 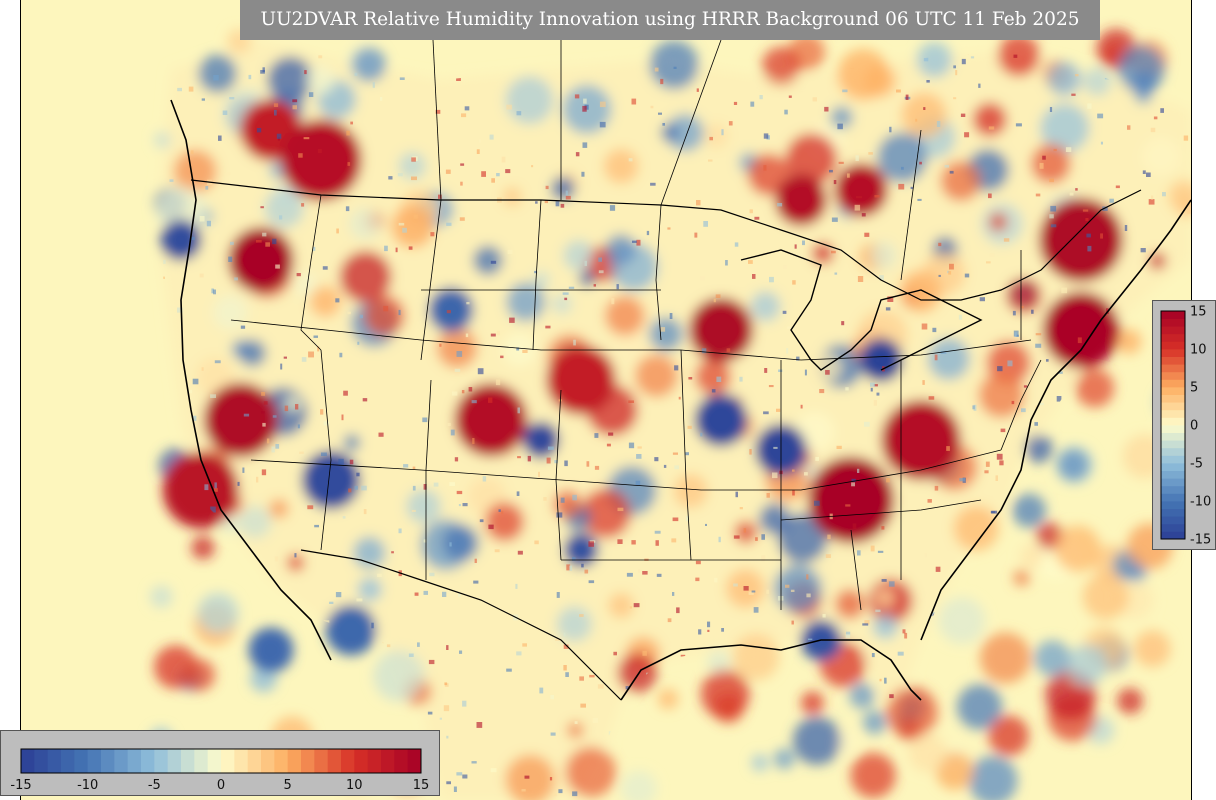 I want to click on field-blob-positive, so click(x=921, y=440).